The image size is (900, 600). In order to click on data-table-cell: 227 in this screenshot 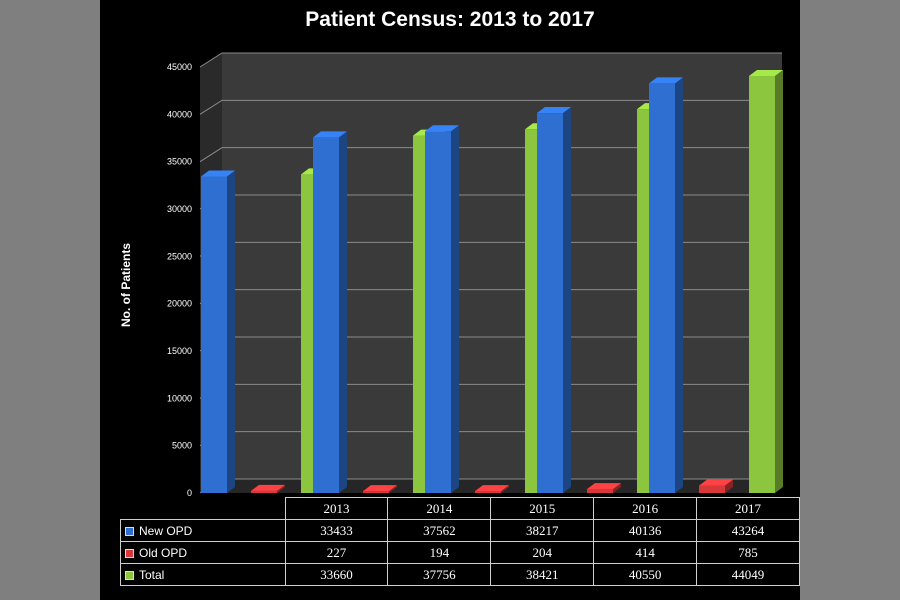, I will do `click(336, 552)`.